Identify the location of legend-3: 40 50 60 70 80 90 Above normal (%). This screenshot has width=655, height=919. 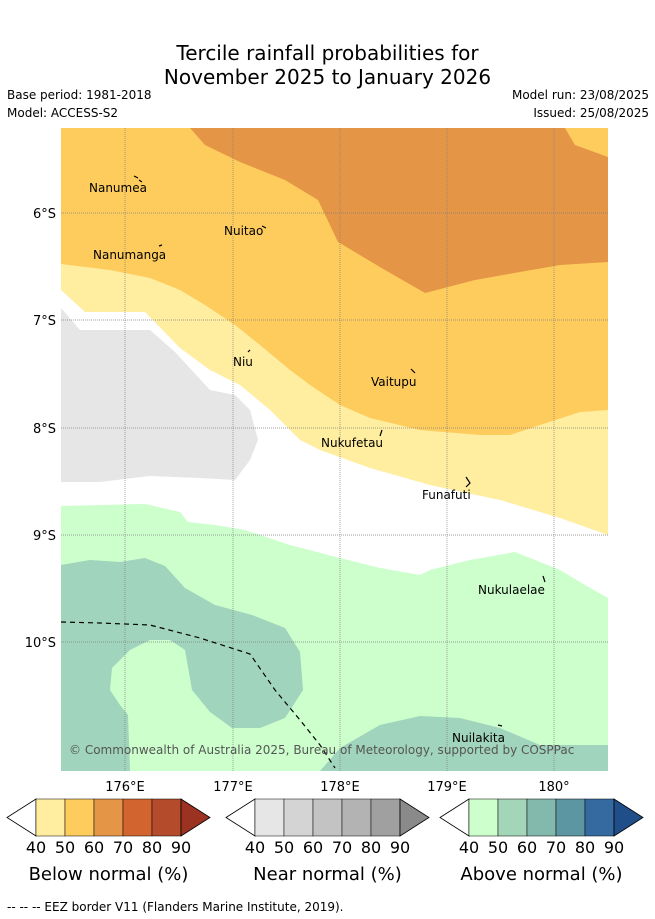
(541, 841).